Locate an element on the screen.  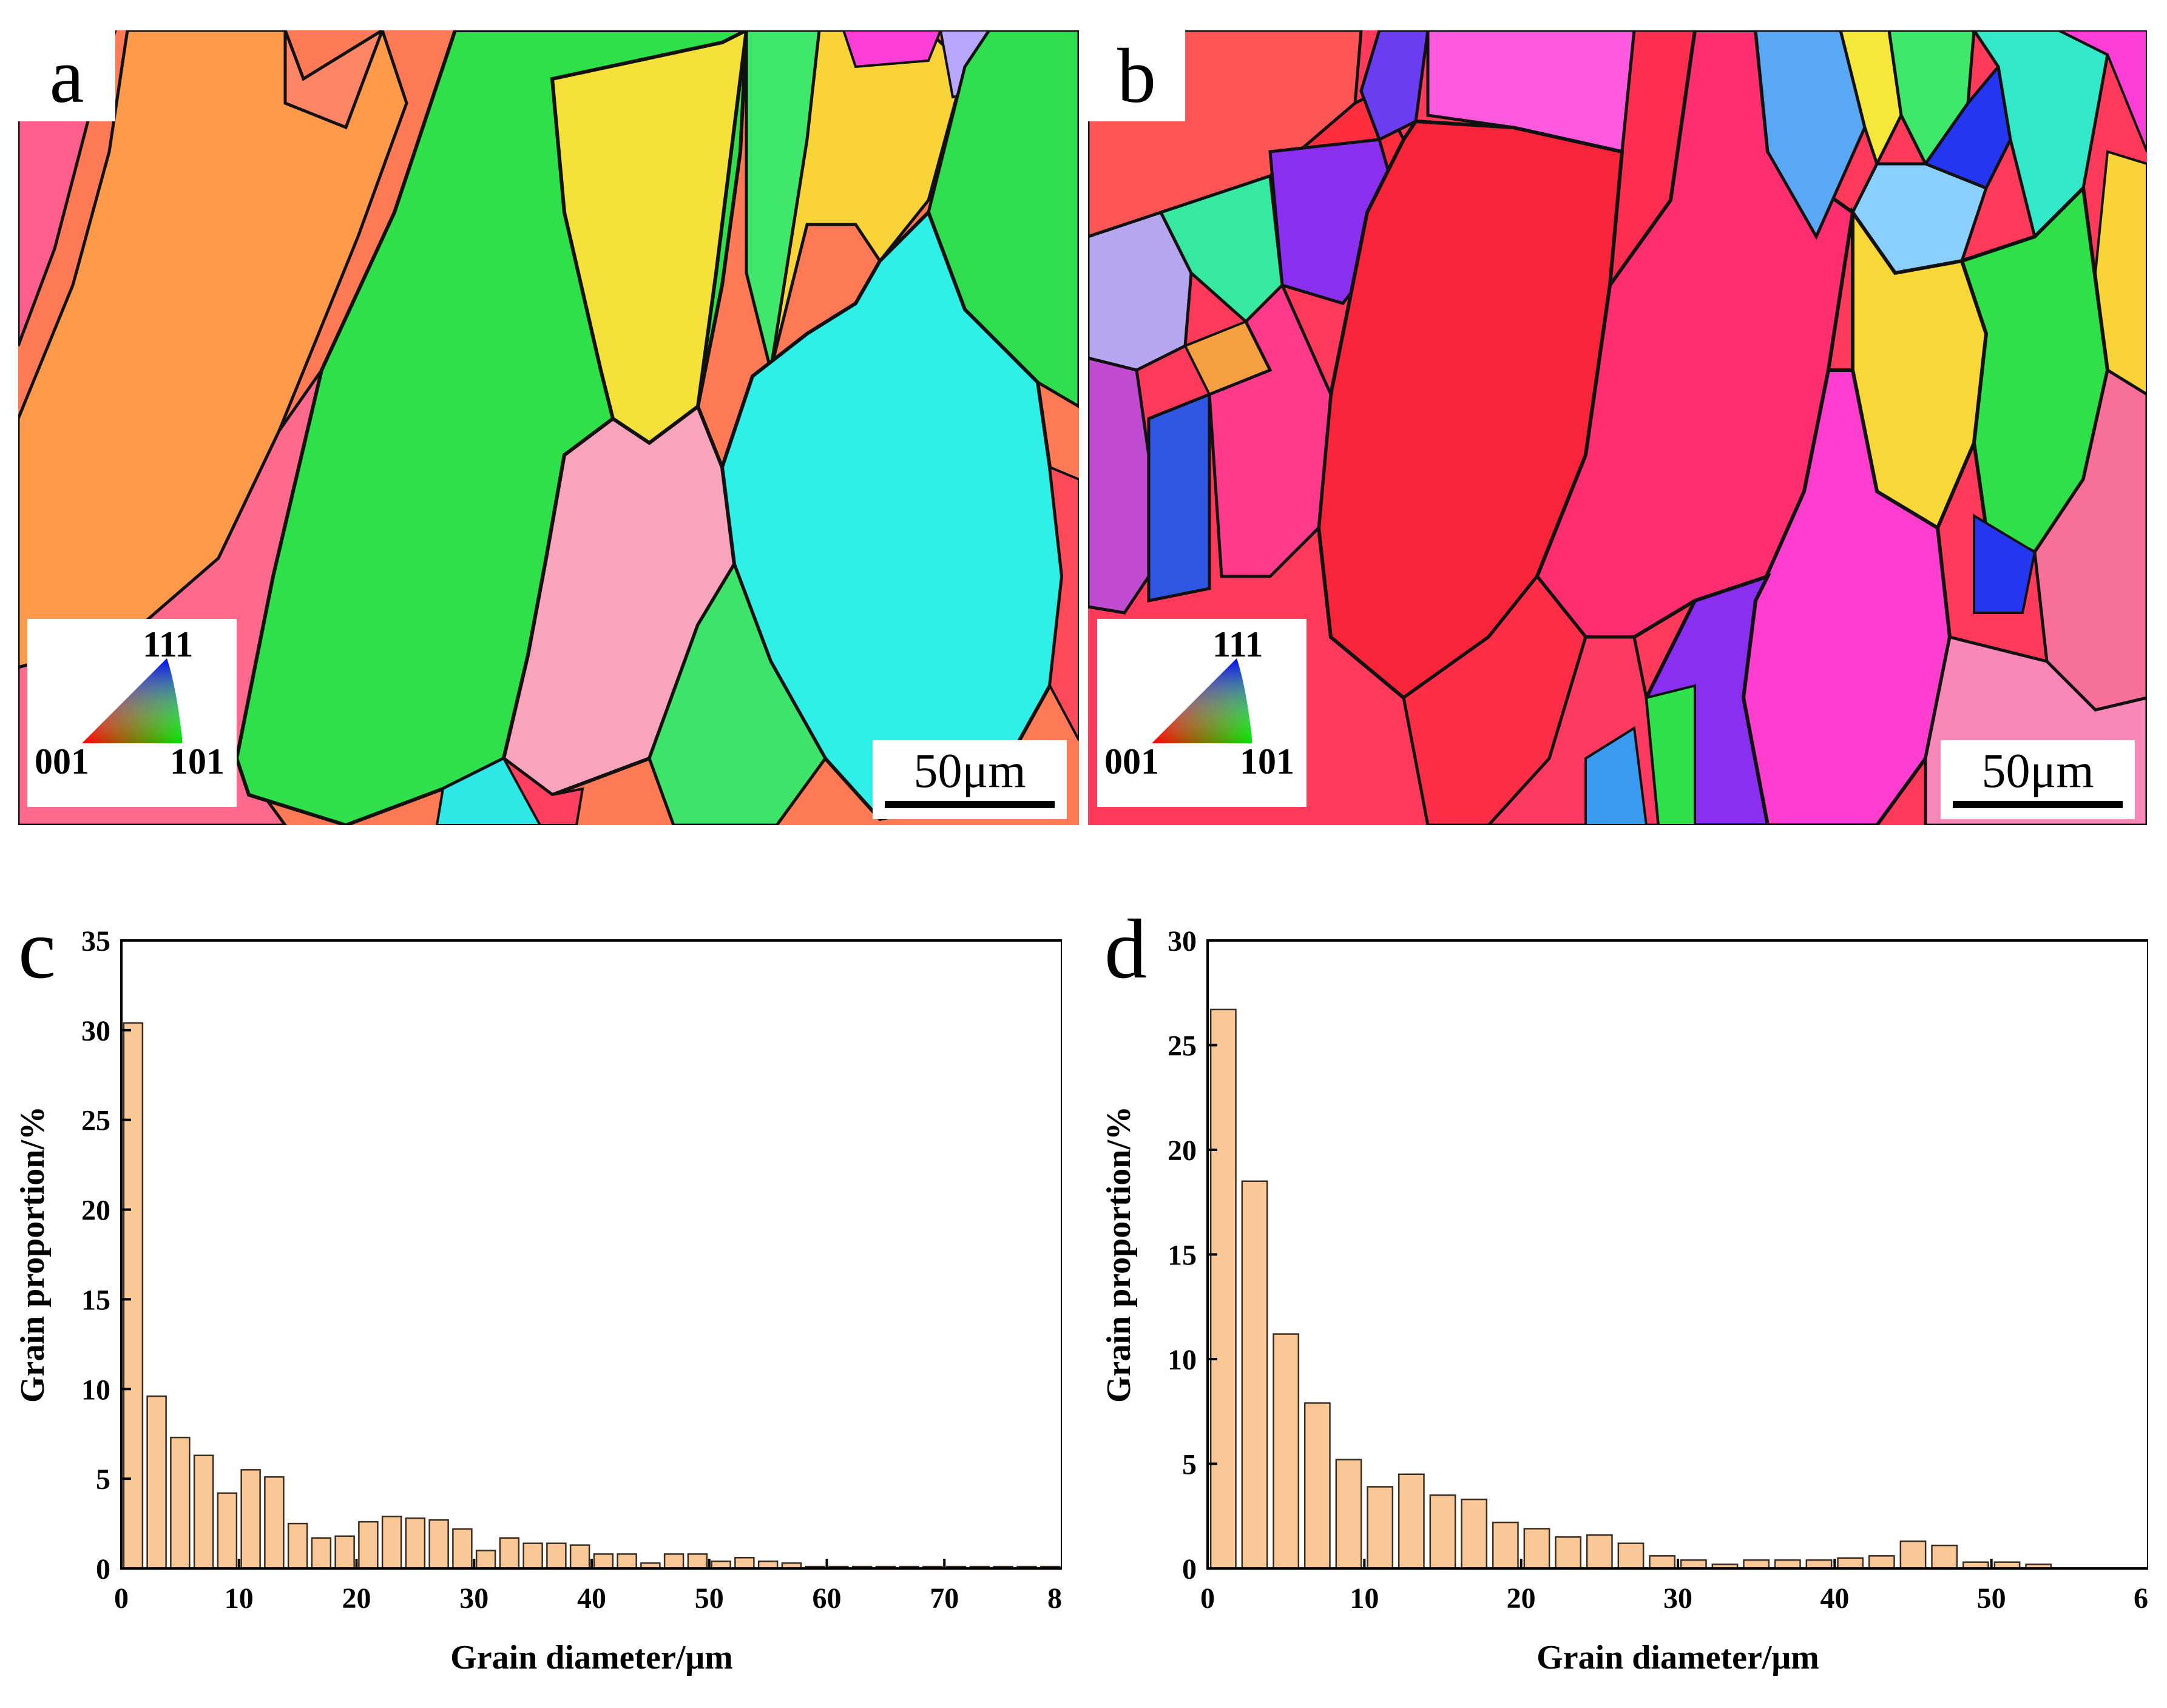
x-tick-label: 0 is located at coordinates (1207, 1598).